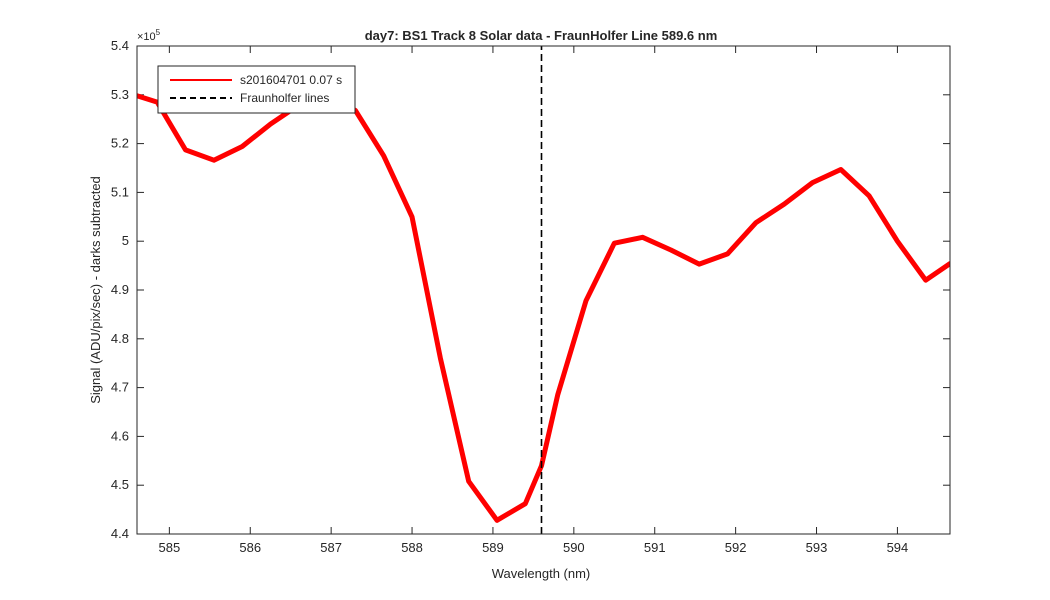 This screenshot has width=1050, height=600. What do you see at coordinates (250, 547) in the screenshot?
I see `x-tick-label: 586` at bounding box center [250, 547].